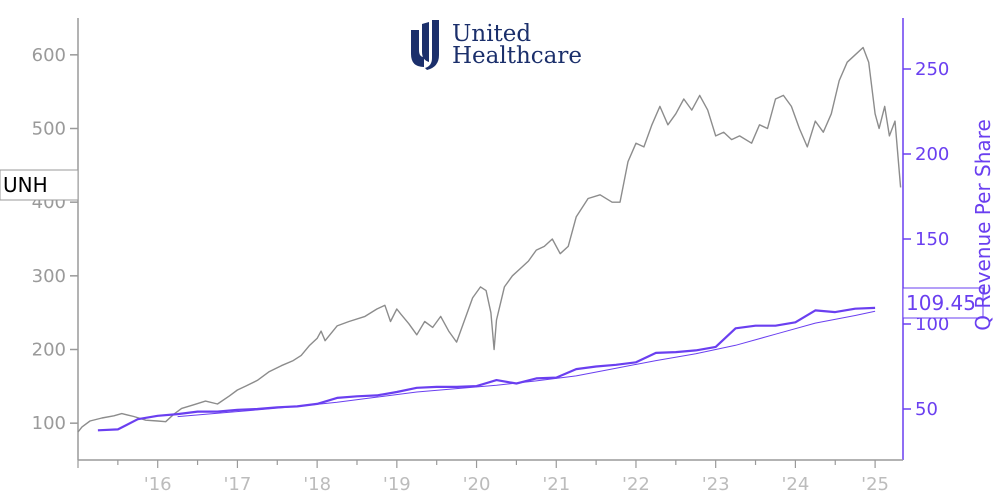 The height and width of the screenshot is (500, 1000). What do you see at coordinates (49, 423) in the screenshot?
I see `left-tick-label: 100` at bounding box center [49, 423].